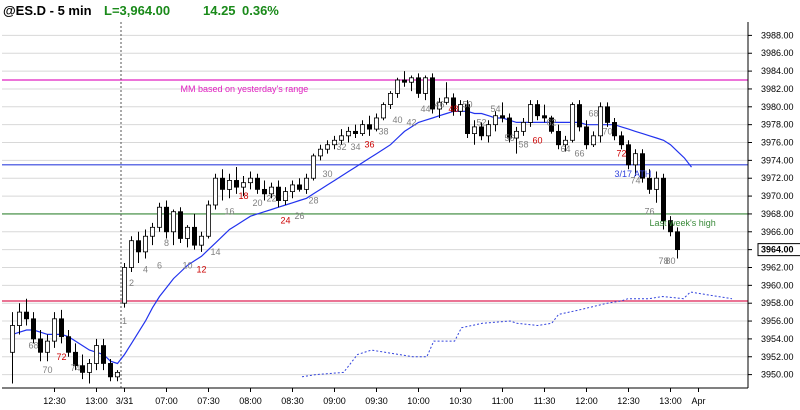  I want to click on x-tick-label: 08:00, so click(250, 401).